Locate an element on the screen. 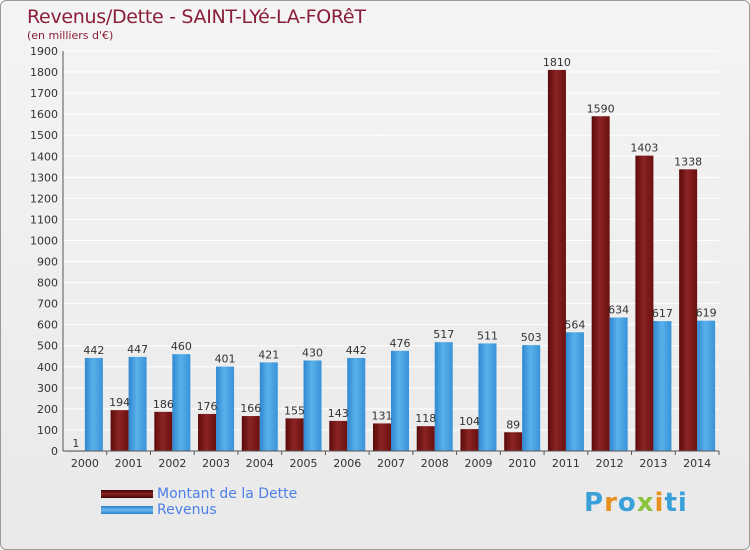 This screenshot has width=750, height=550. logo-letter: o is located at coordinates (627, 503).